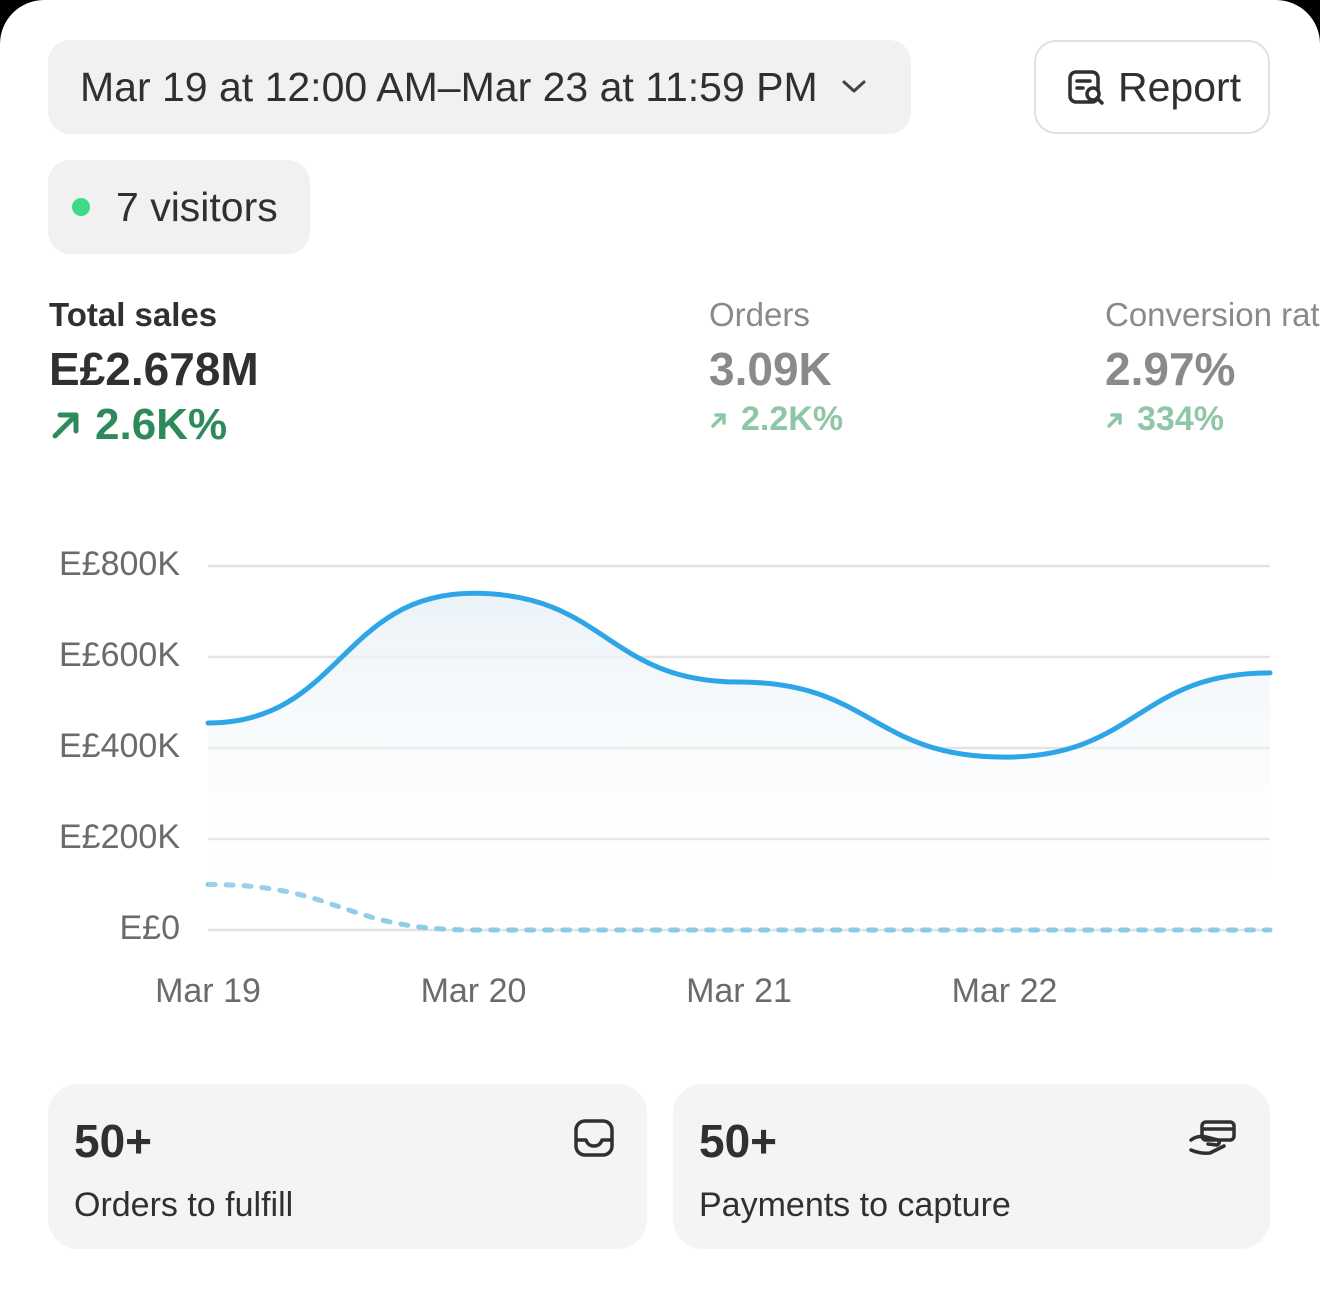 This screenshot has width=1320, height=1297. Describe the element at coordinates (1180, 86) in the screenshot. I see `report-label: Report` at that location.